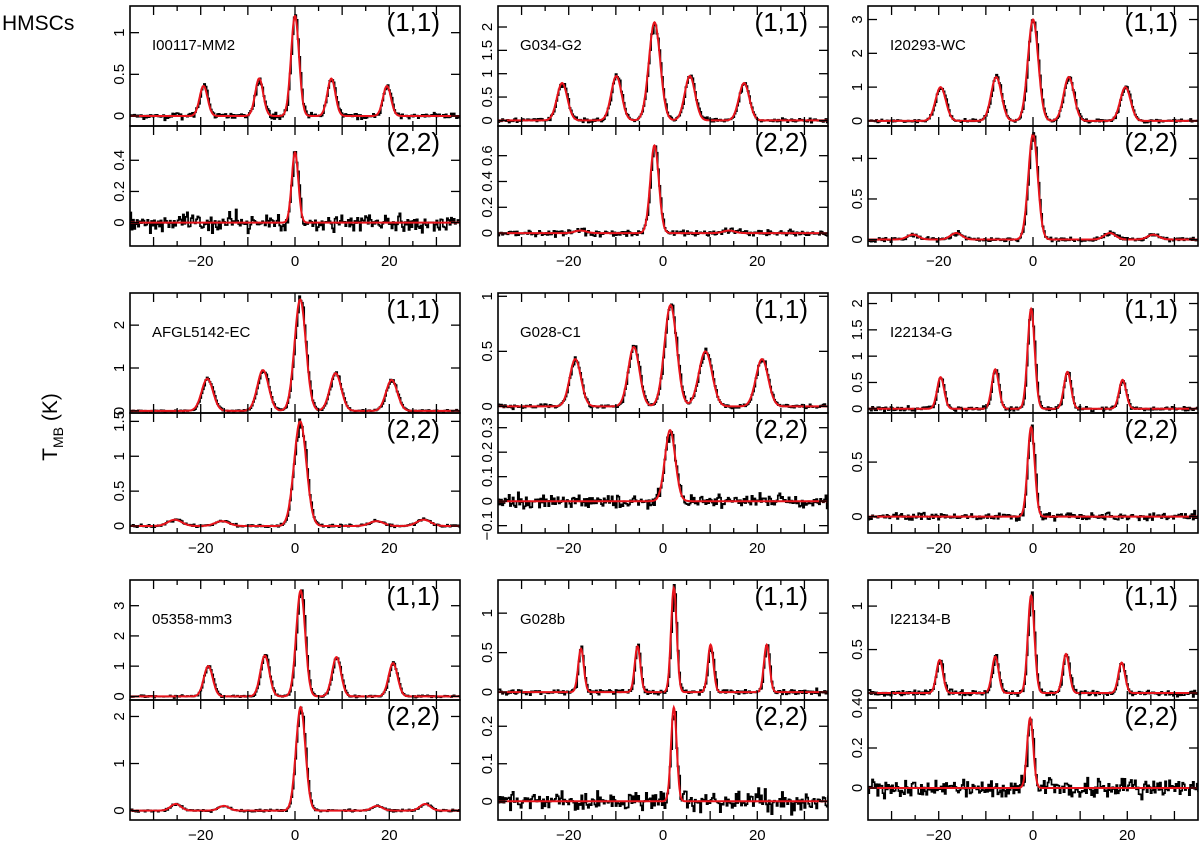 The height and width of the screenshot is (854, 1200). Describe the element at coordinates (295, 192) in the screenshot. I see `observed-spectrum` at that location.